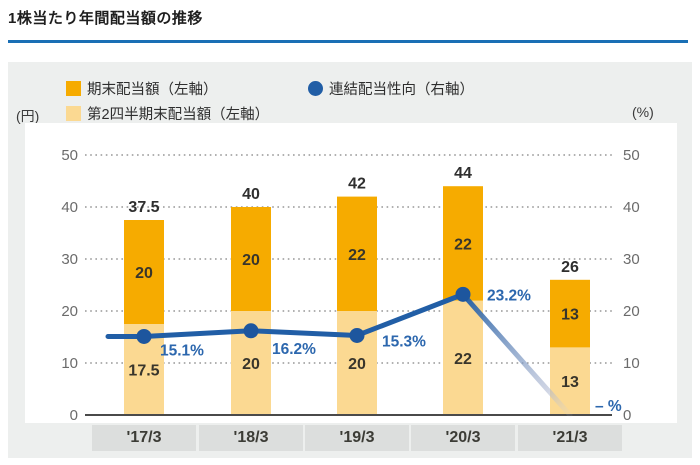 The image size is (700, 465). Describe the element at coordinates (105, 18) in the screenshot. I see `page-title: 1株当たり年間配当額の推移` at that location.